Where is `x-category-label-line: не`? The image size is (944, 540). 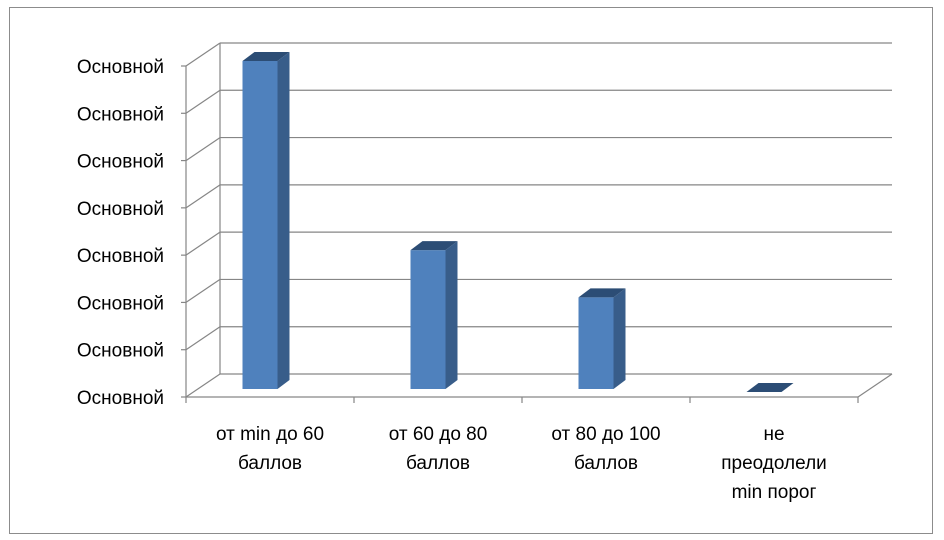
x-category-label-line: не is located at coordinates (773, 434).